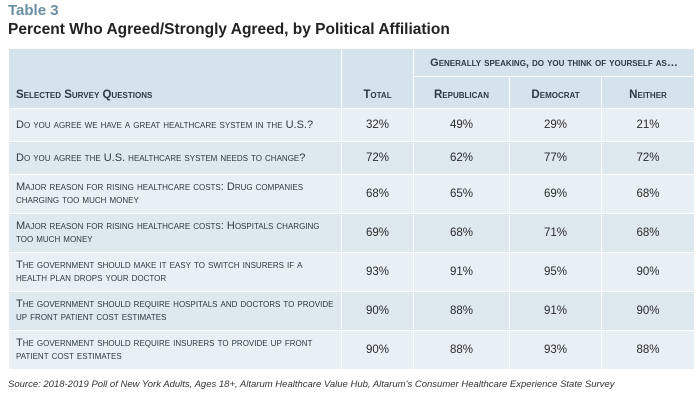  Describe the element at coordinates (648, 92) in the screenshot. I see `header-neither: Neither` at that location.